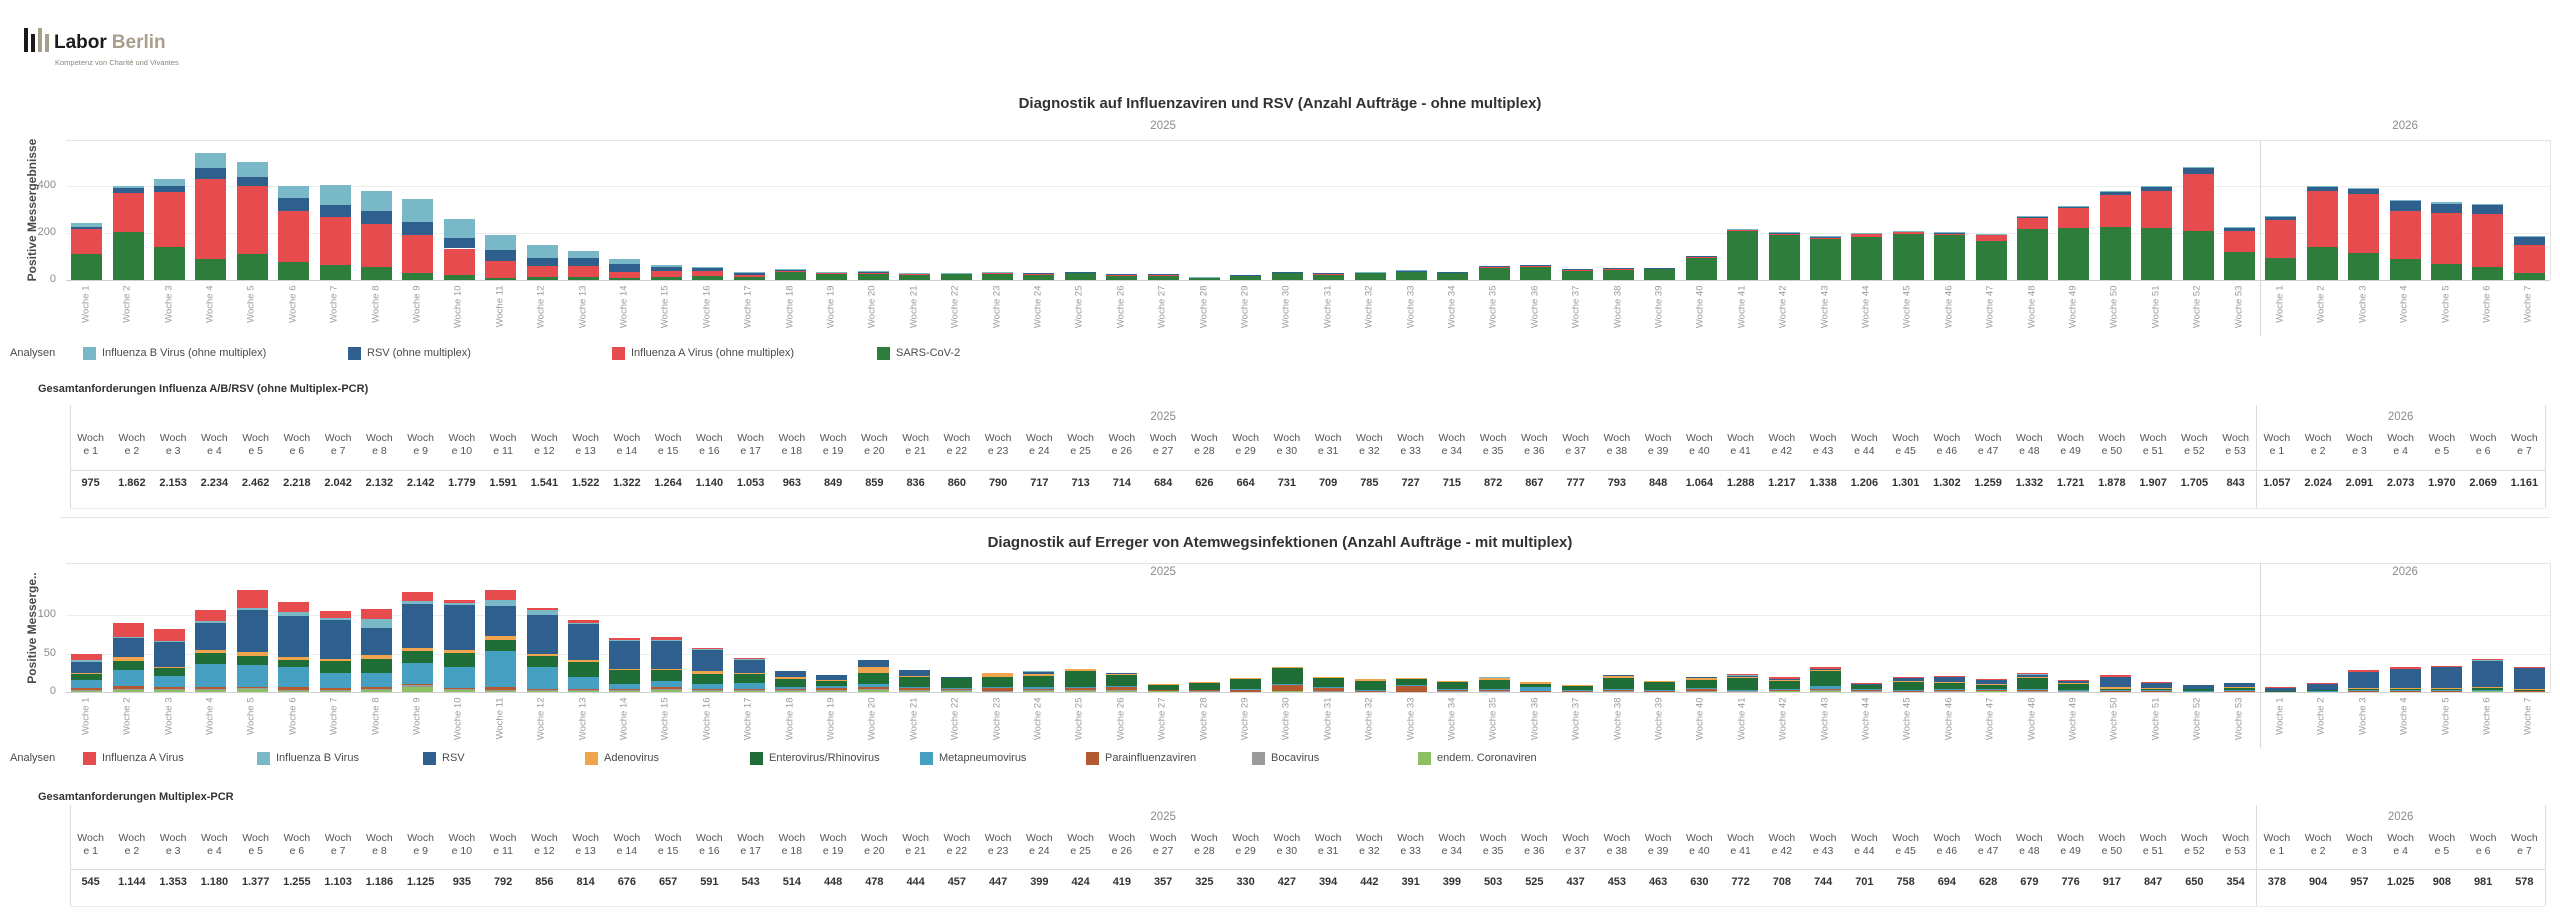 The width and height of the screenshot is (2560, 920). I want to click on legend-item-rsv-ohne-multiplex: RSV (ohne multiplex), so click(409, 353).